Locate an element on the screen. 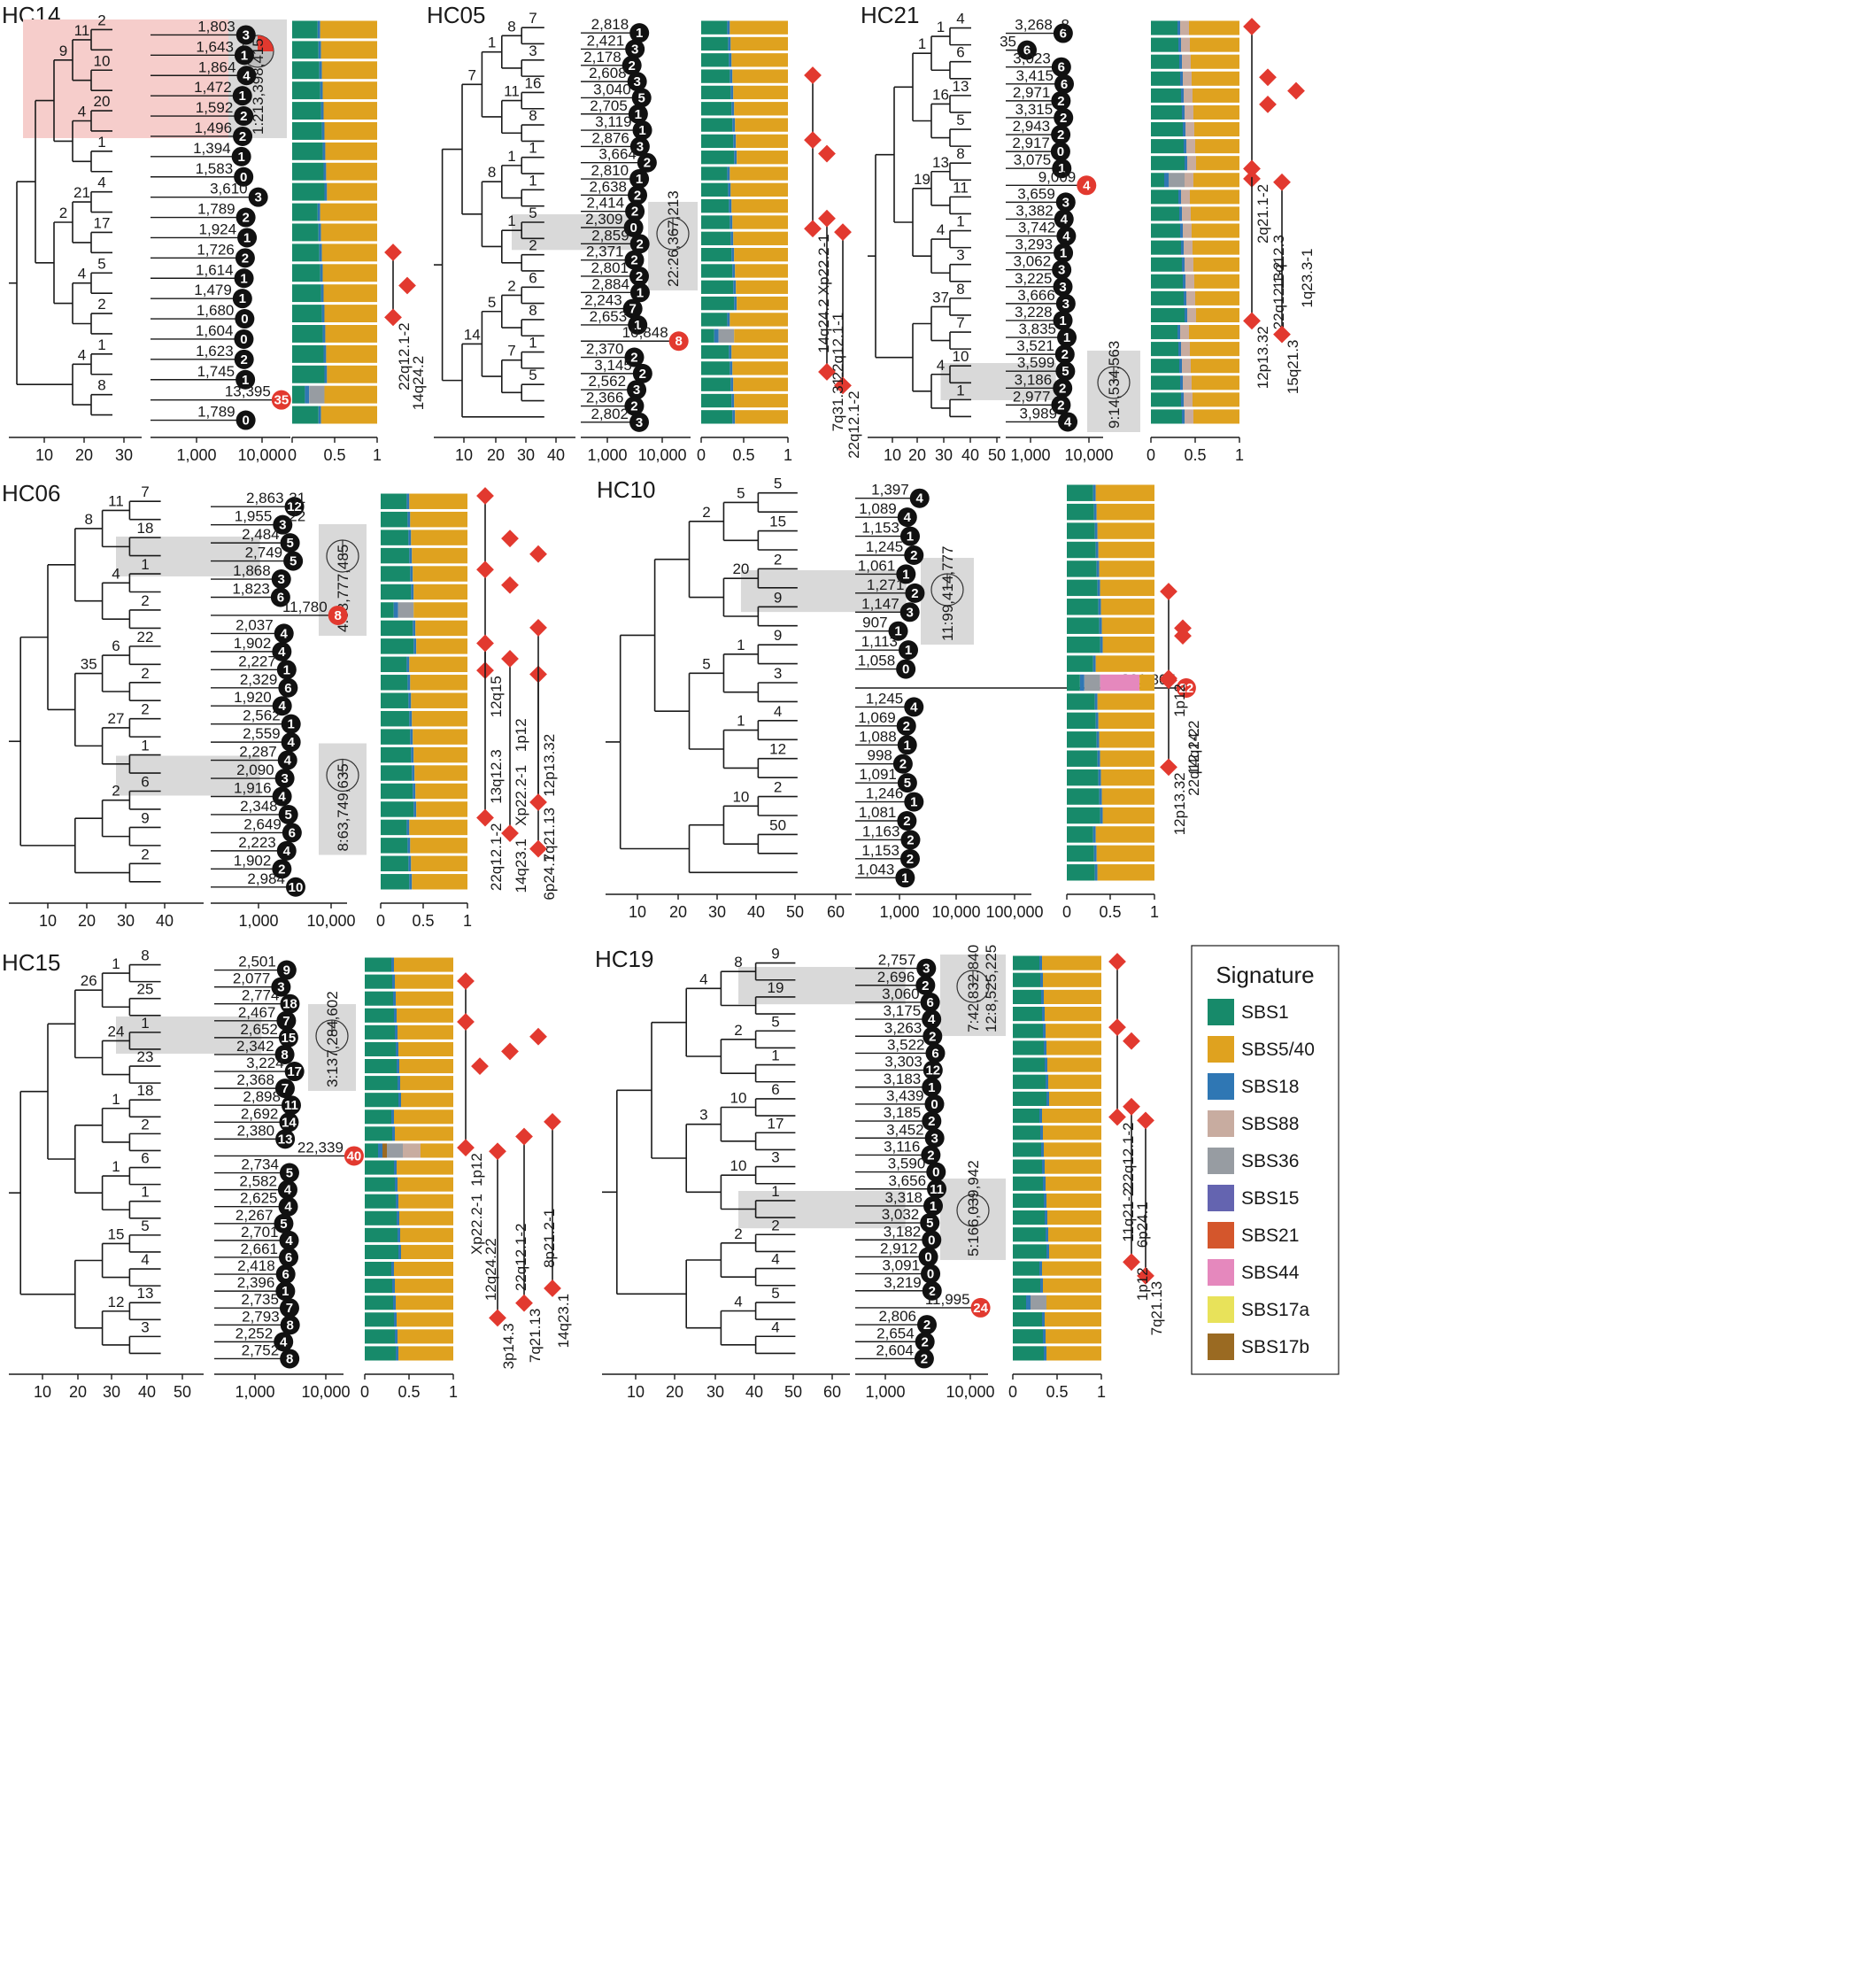 The width and height of the screenshot is (1876, 1979). cnv-event-label: 1p12 is located at coordinates (521, 735).